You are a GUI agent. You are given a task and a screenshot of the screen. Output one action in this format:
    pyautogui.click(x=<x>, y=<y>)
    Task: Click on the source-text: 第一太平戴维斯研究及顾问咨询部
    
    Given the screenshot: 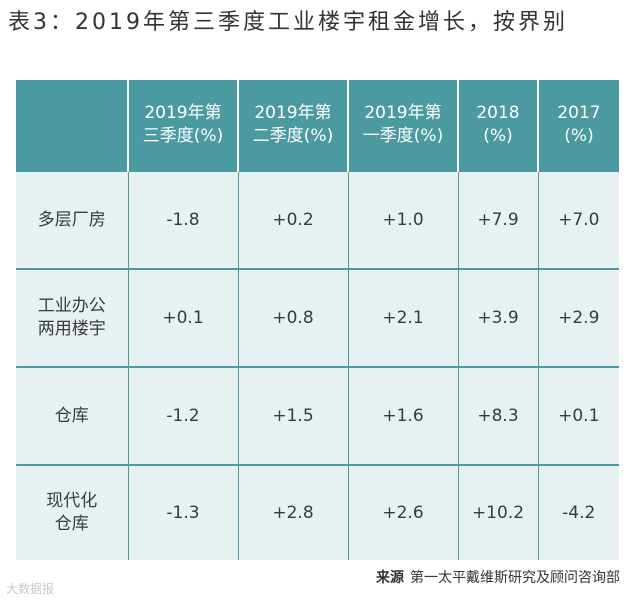 What is the action you would take?
    pyautogui.click(x=515, y=578)
    